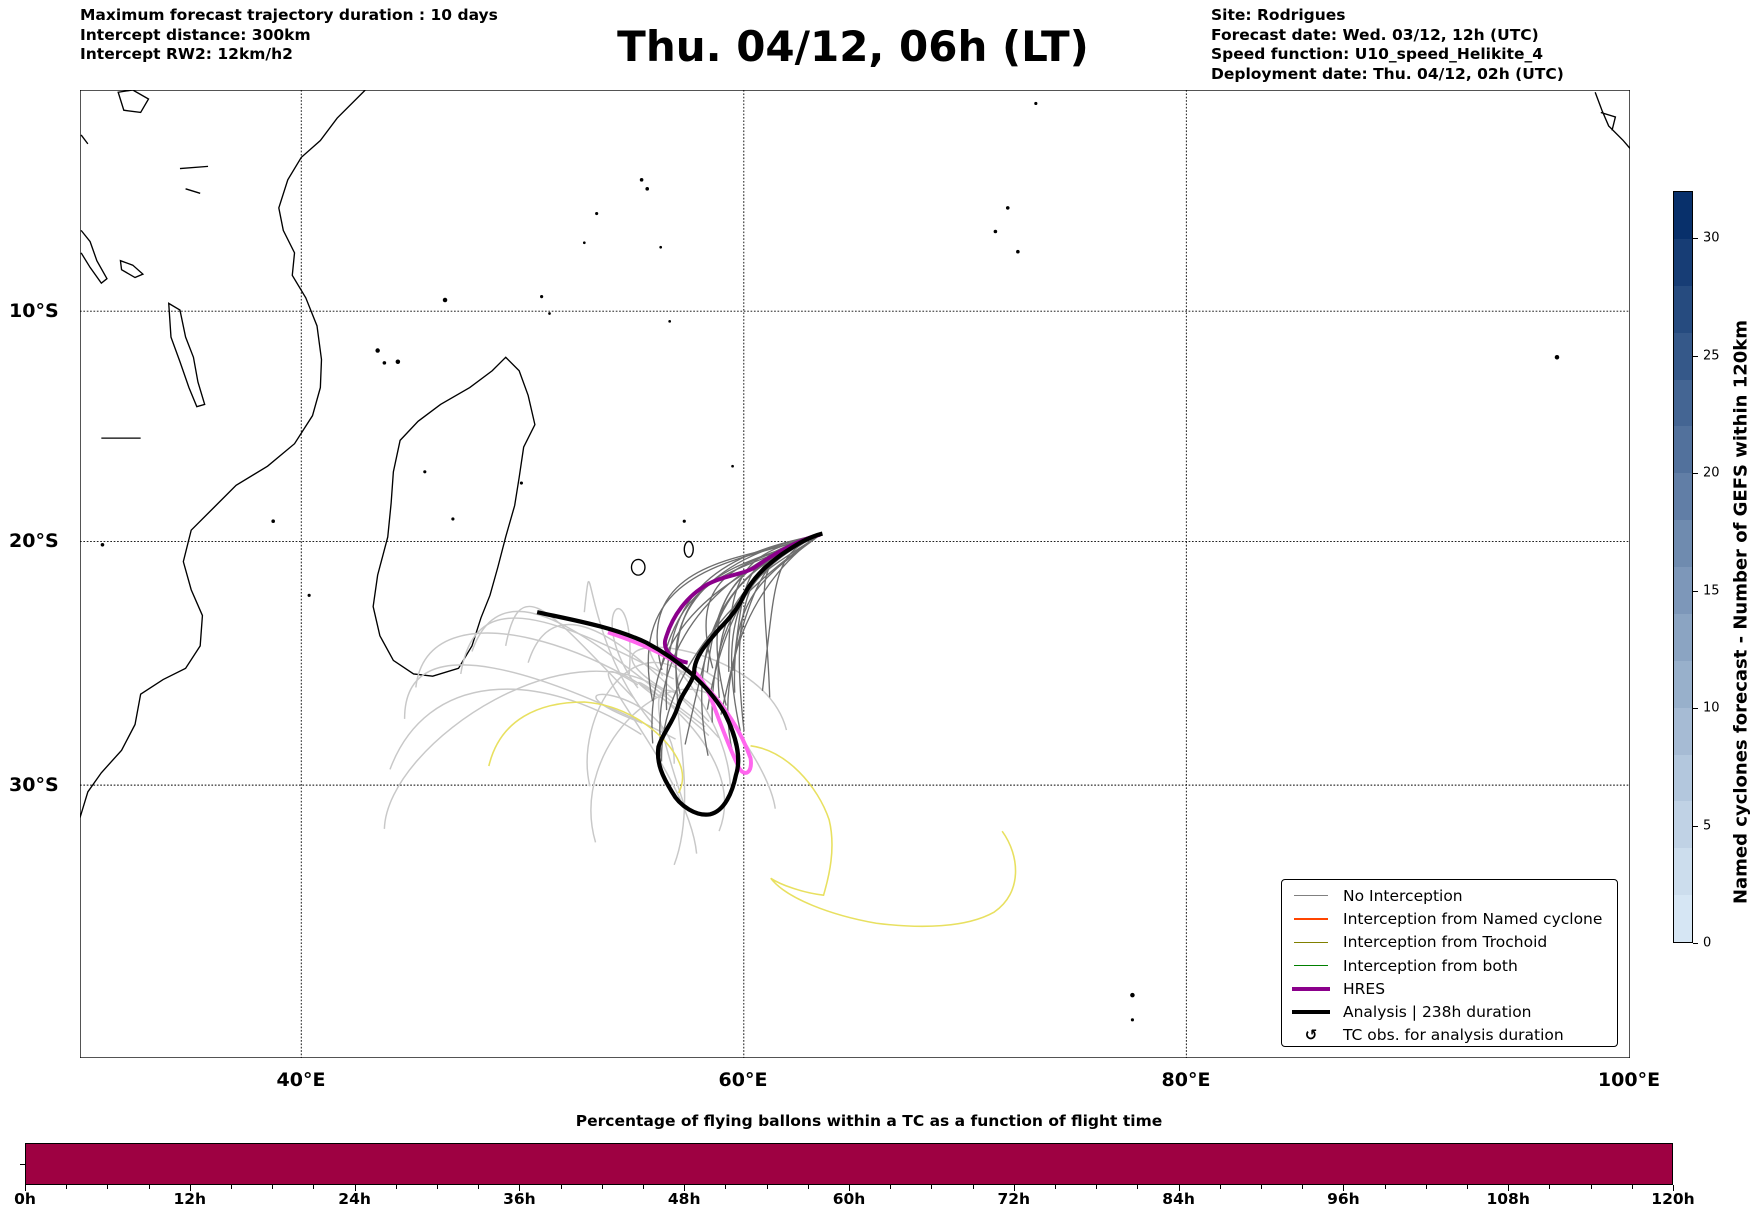 This screenshot has width=1752, height=1213. I want to click on legend-item: Analysis | 238h duration, so click(1449, 1011).